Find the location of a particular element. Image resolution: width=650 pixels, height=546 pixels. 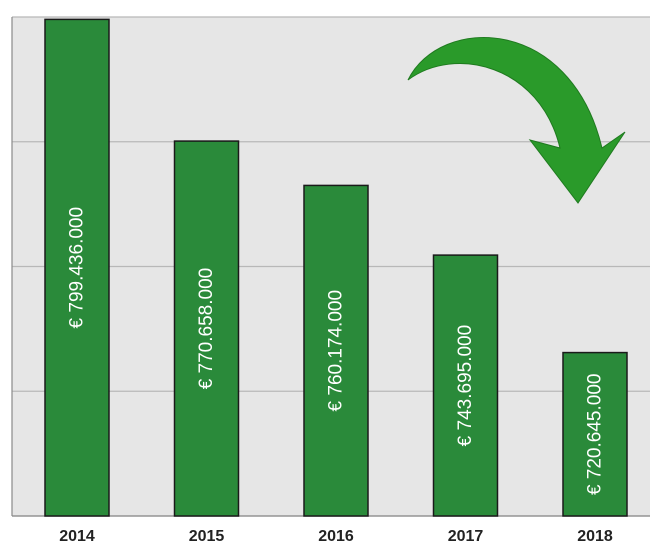

x-tick-2014: 2014 is located at coordinates (77, 536).